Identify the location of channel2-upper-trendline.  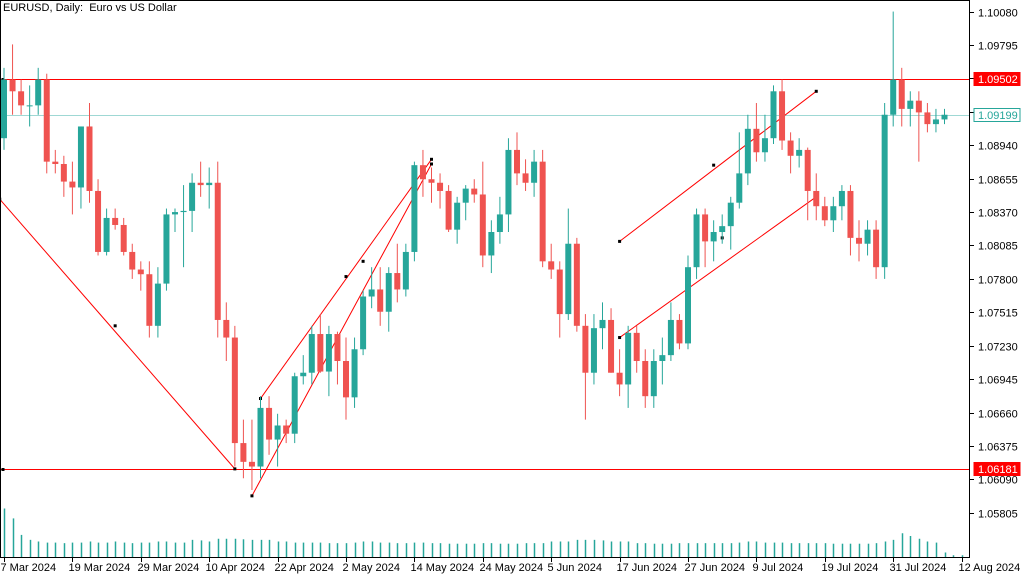
(718, 166).